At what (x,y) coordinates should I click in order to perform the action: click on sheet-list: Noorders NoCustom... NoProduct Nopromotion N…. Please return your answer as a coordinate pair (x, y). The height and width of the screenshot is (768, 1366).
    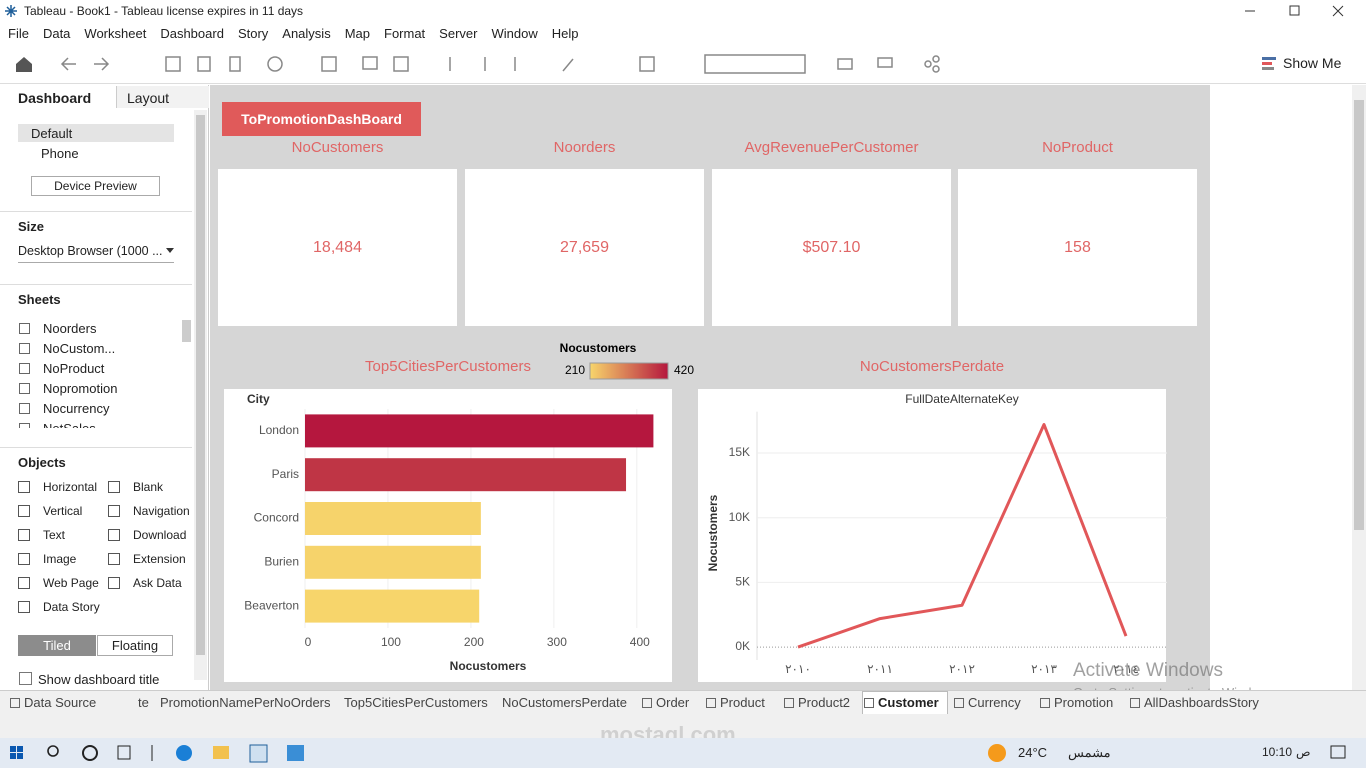
    Looking at the image, I should click on (90, 373).